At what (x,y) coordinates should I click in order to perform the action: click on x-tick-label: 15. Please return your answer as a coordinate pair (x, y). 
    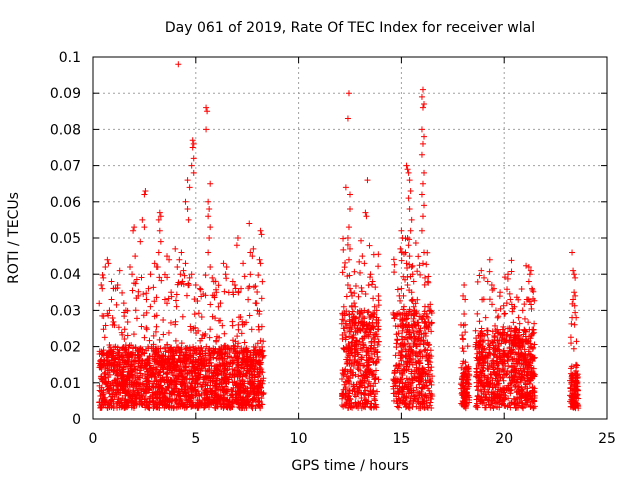
    Looking at the image, I should click on (401, 439).